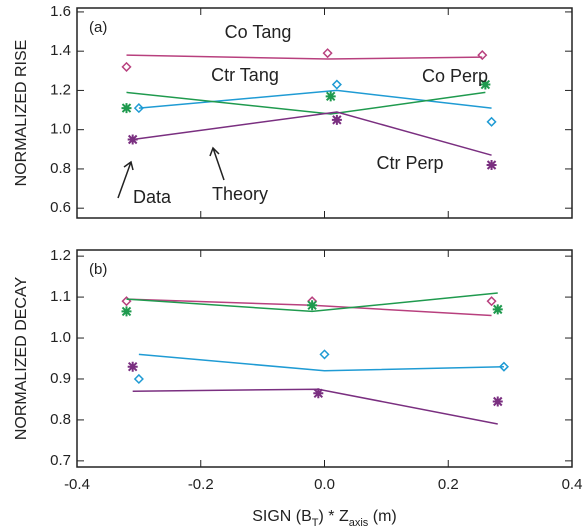  Describe the element at coordinates (240, 194) in the screenshot. I see `annotation: Theory` at that location.